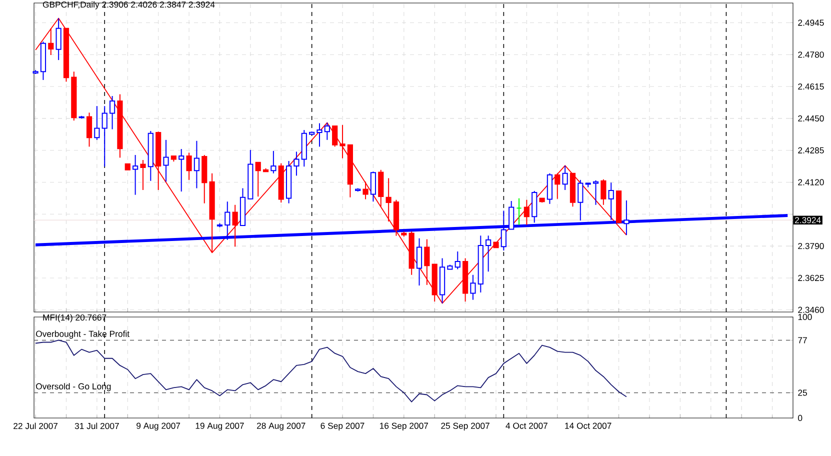  Describe the element at coordinates (36, 426) in the screenshot. I see `x-tick-label: 22 Jul 2007` at that location.